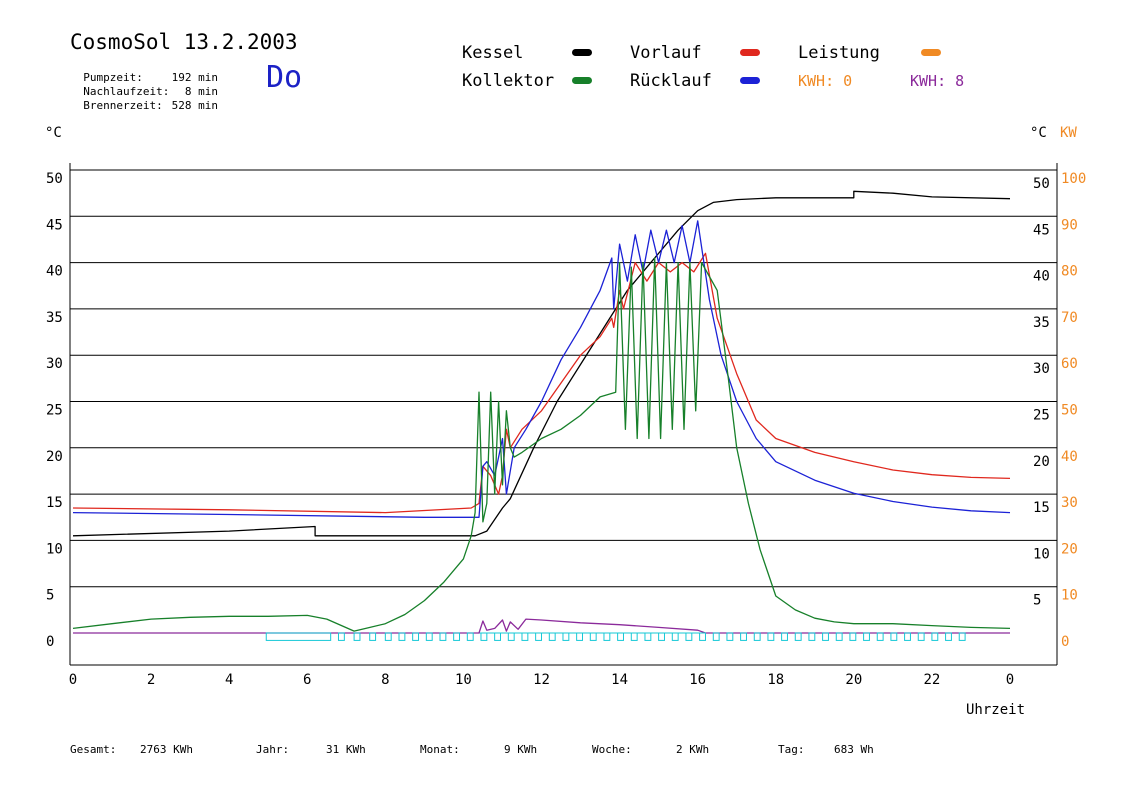 This screenshot has height=812, width=1148. I want to click on x-tick-label: 18, so click(775, 680).